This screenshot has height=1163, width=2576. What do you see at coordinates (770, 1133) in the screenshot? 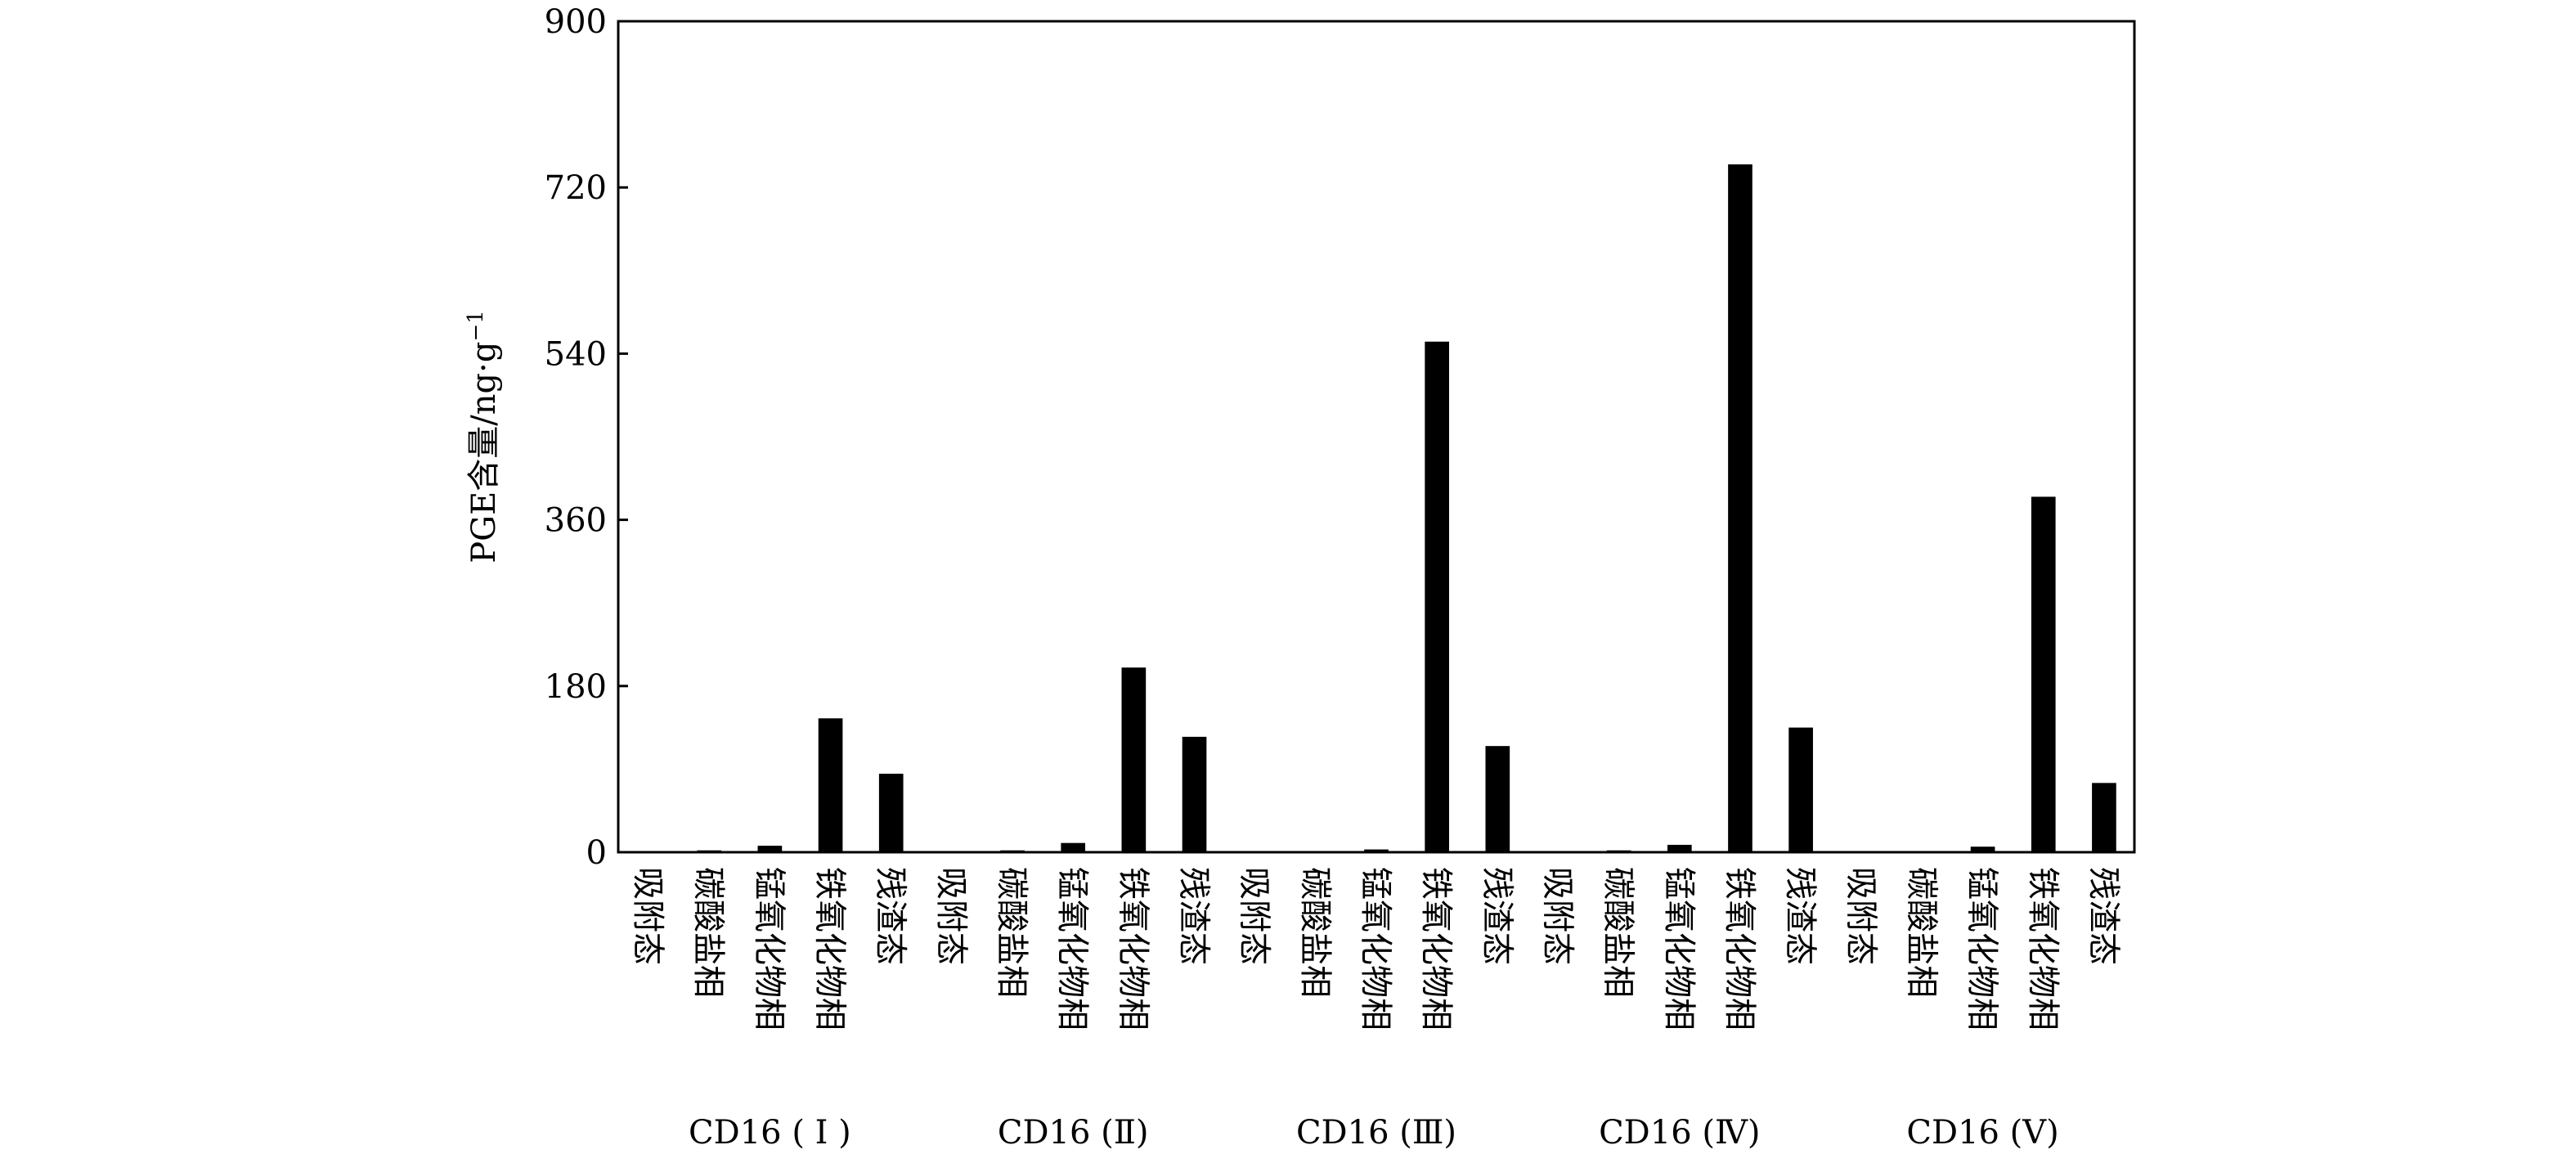
I see `group-label: CD16 ( Ⅰ )` at bounding box center [770, 1133].